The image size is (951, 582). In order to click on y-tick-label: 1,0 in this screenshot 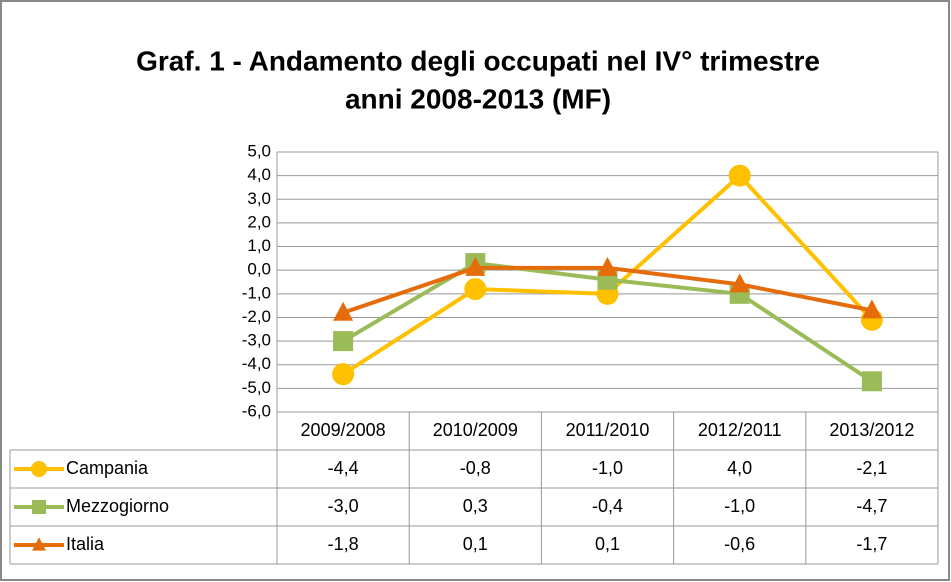, I will do `click(259, 245)`.